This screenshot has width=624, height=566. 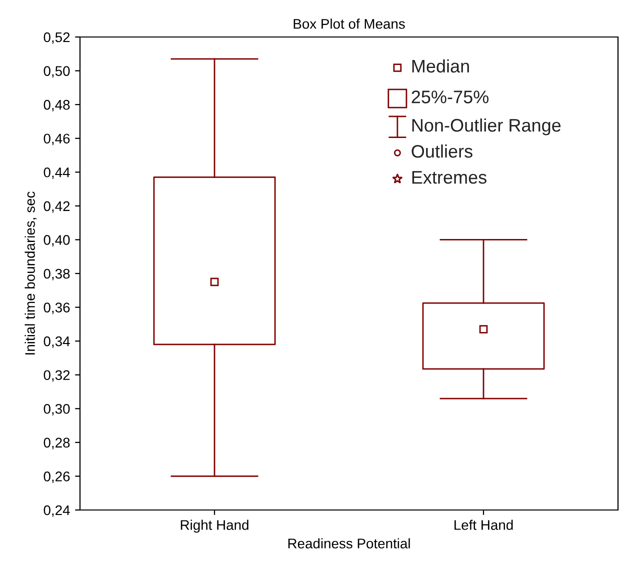 I want to click on y-tick-label: 0,40, so click(x=57, y=241).